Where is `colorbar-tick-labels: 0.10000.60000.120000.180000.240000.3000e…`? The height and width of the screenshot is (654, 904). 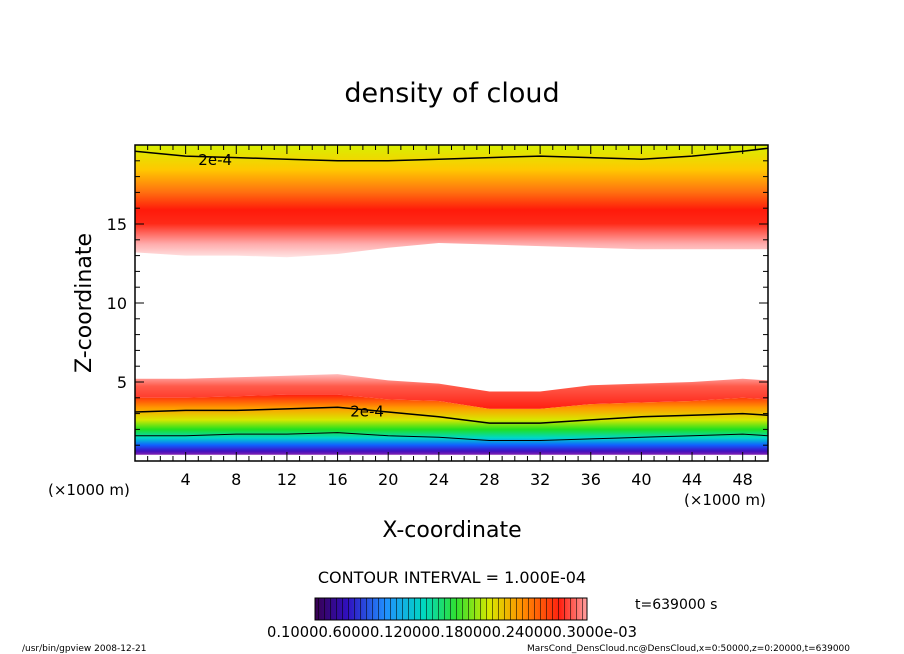 colorbar-tick-labels: 0.10000.60000.120000.180000.240000.3000e… is located at coordinates (452, 632).